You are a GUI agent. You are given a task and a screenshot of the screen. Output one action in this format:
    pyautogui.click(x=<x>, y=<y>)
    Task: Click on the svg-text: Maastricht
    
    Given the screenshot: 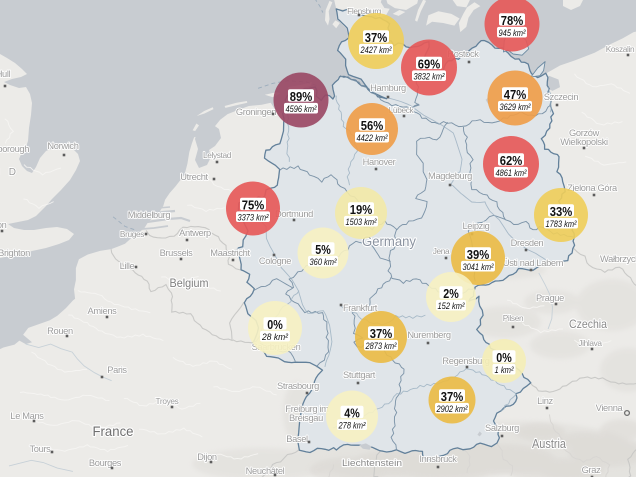 What is the action you would take?
    pyautogui.click(x=230, y=253)
    